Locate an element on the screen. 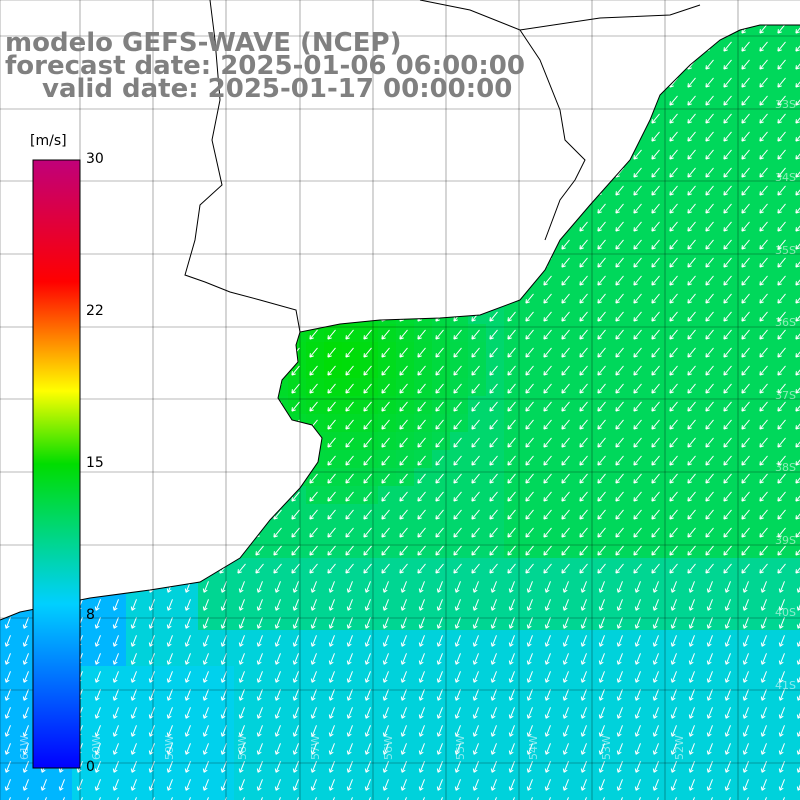 Image resolution: width=800 pixels, height=800 pixels. longitude-labels: 61W 60W 59W 58W 57W 56W 55W 54W 53W 52W is located at coordinates (352, 747).